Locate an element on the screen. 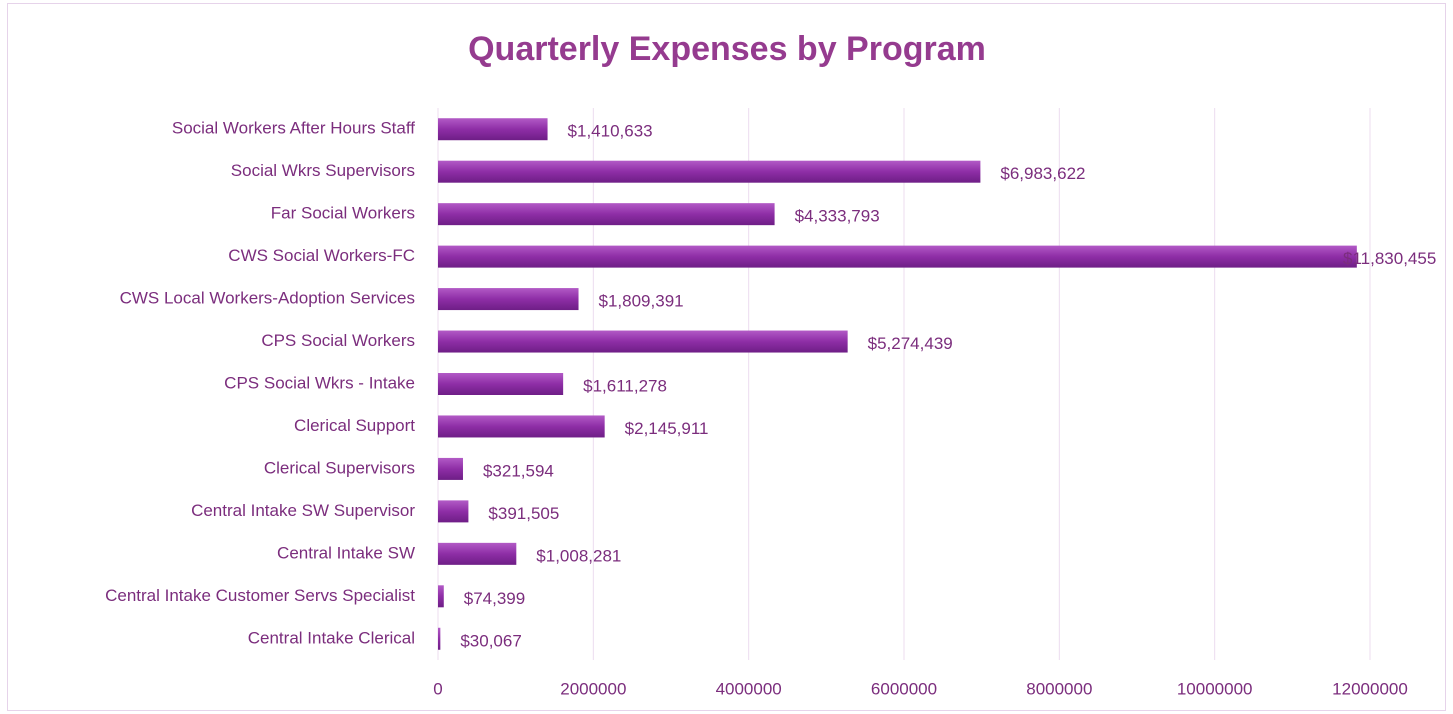 This screenshot has height=714, width=1453. x-tick-label: 8000000 is located at coordinates (1059, 688).